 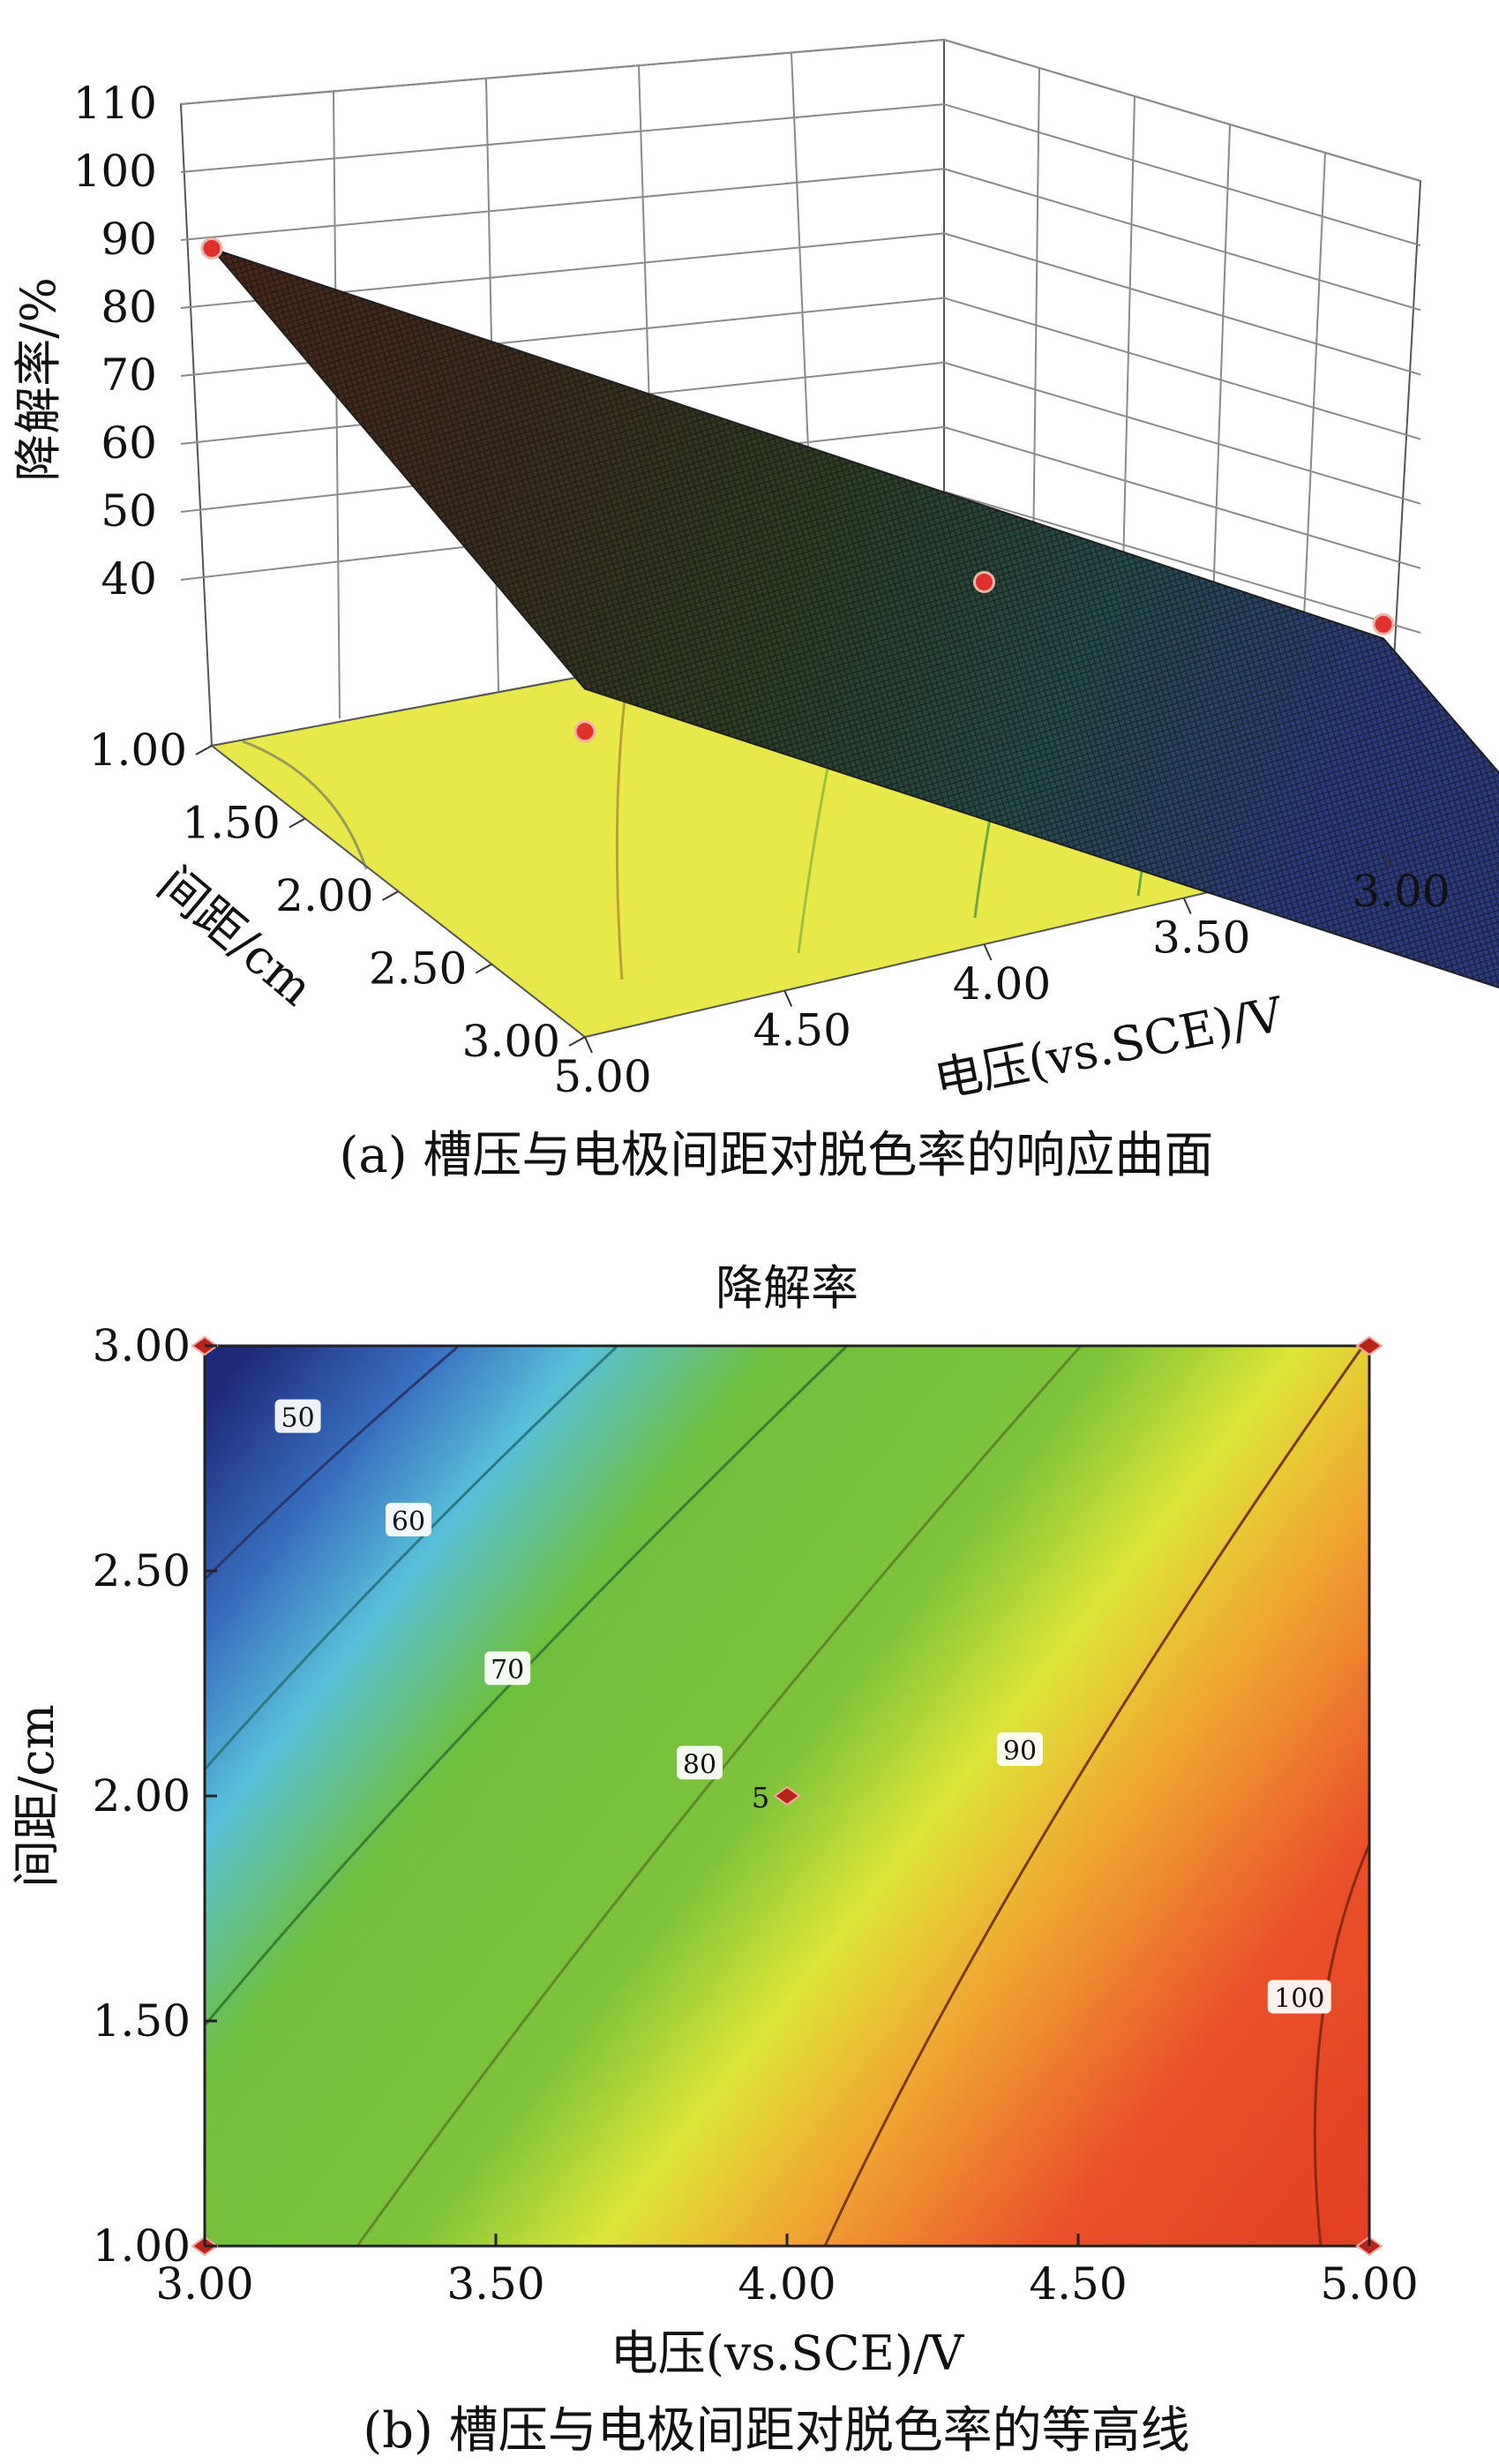 I want to click on y-axis-label: 间距/cm, so click(x=36, y=1796).